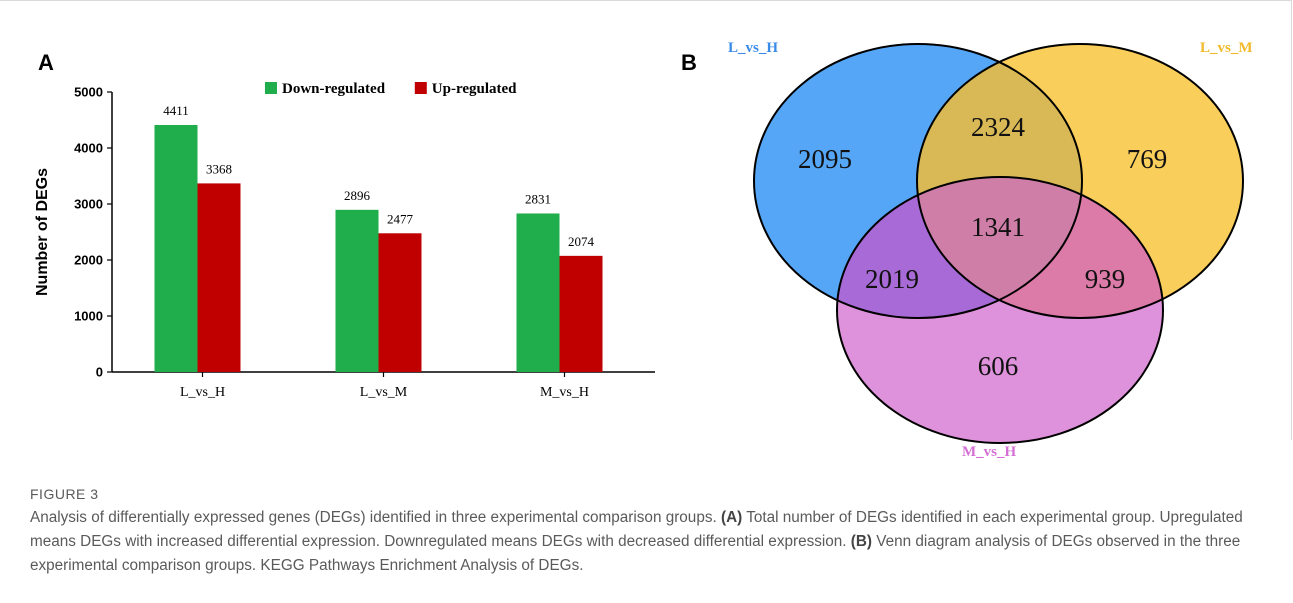  What do you see at coordinates (474, 89) in the screenshot?
I see `legend-label: Up-regulated` at bounding box center [474, 89].